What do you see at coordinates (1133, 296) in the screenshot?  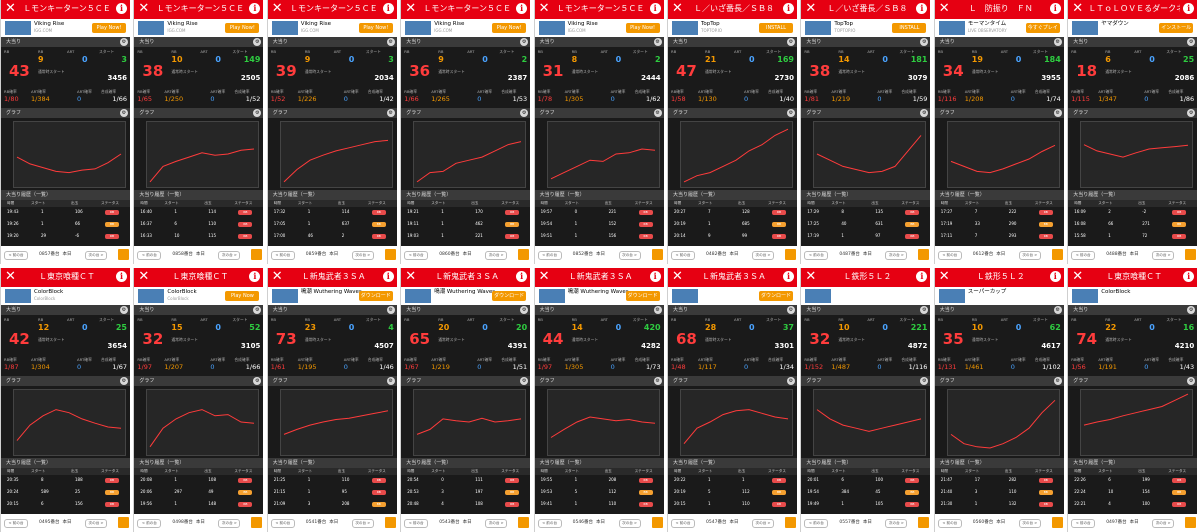 I see `ad-banner: ColorBlock` at bounding box center [1133, 296].